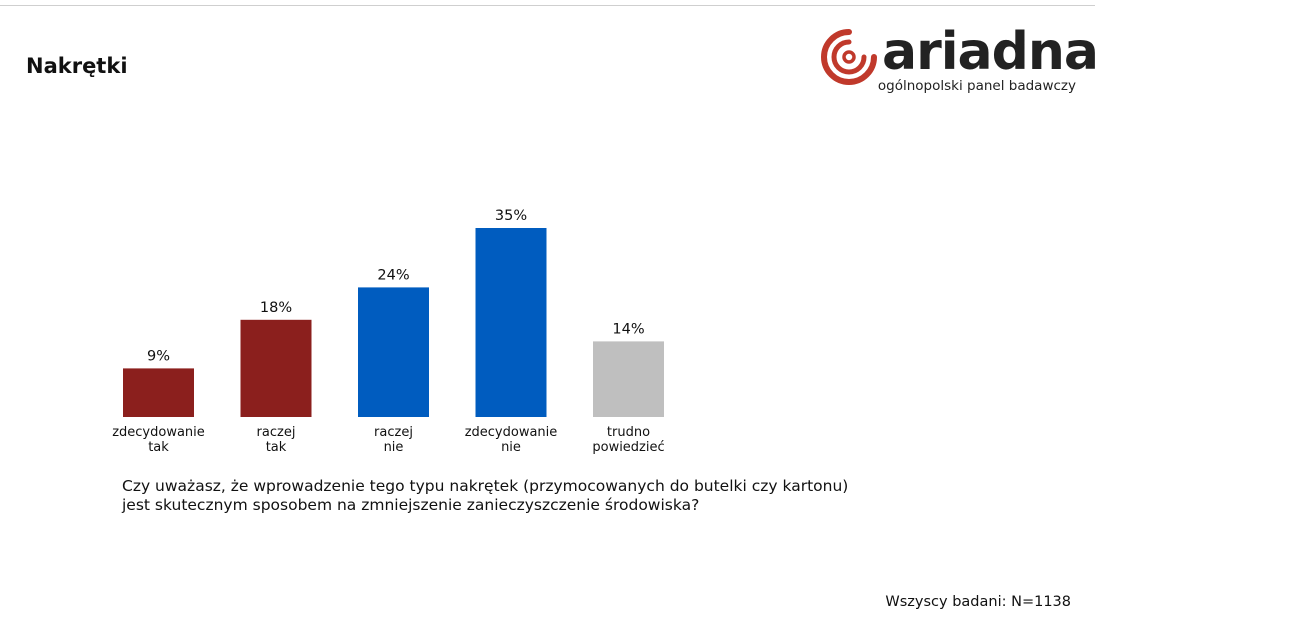 This screenshot has width=1291, height=634. I want to click on data-label: 18%, so click(276, 308).